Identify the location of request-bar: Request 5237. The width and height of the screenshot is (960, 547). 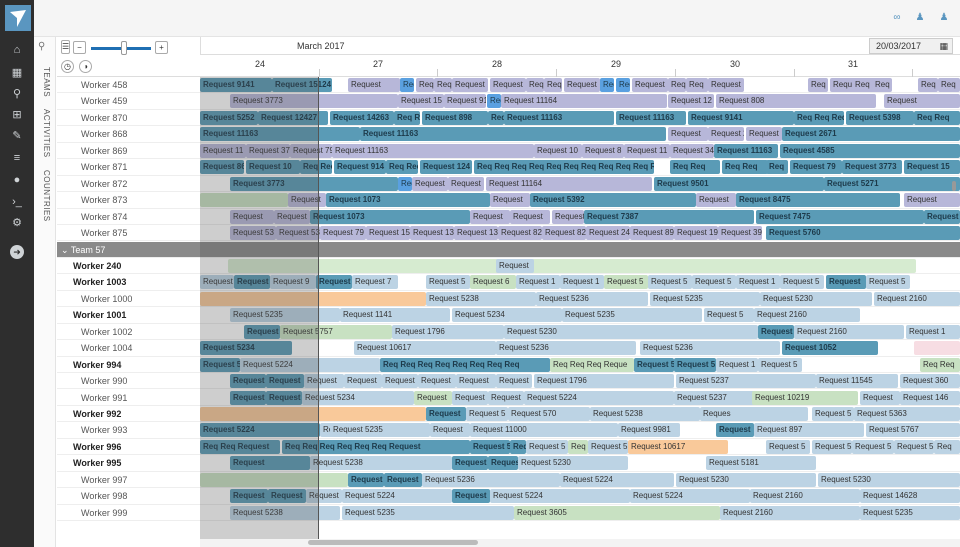
(746, 381).